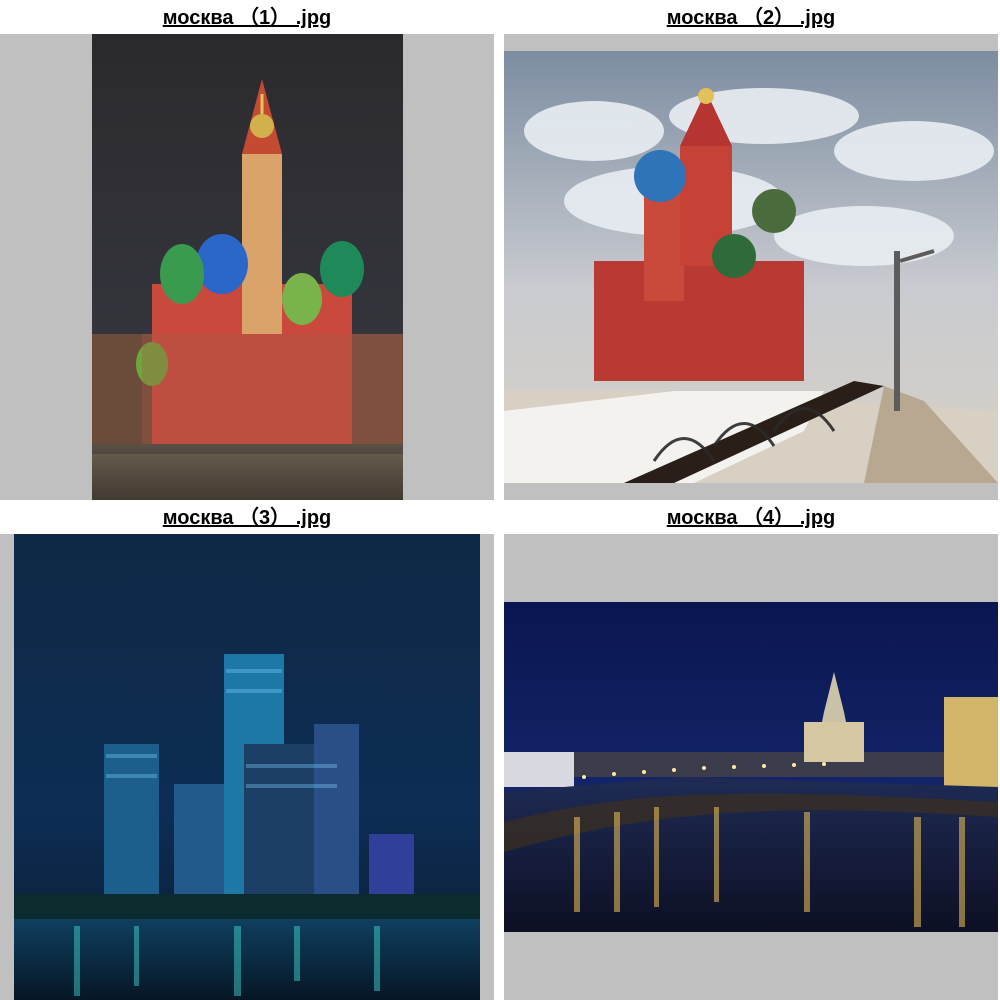 The image size is (1000, 1000). What do you see at coordinates (247, 18) in the screenshot?
I see `image-caption-link: москва （1） .jpg` at bounding box center [247, 18].